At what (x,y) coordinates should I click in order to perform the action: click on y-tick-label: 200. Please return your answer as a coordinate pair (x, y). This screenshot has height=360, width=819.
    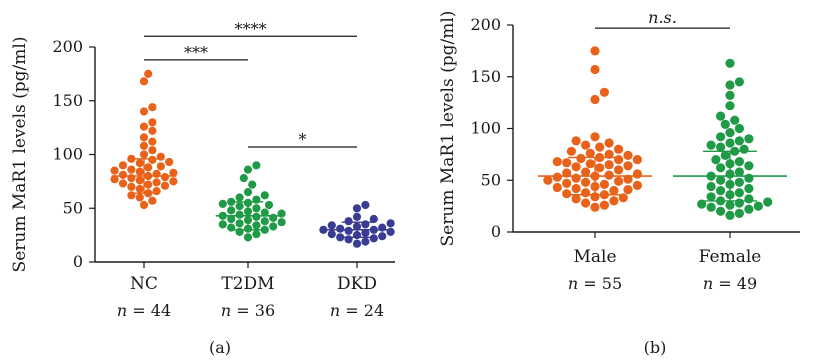
    Looking at the image, I should click on (485, 24).